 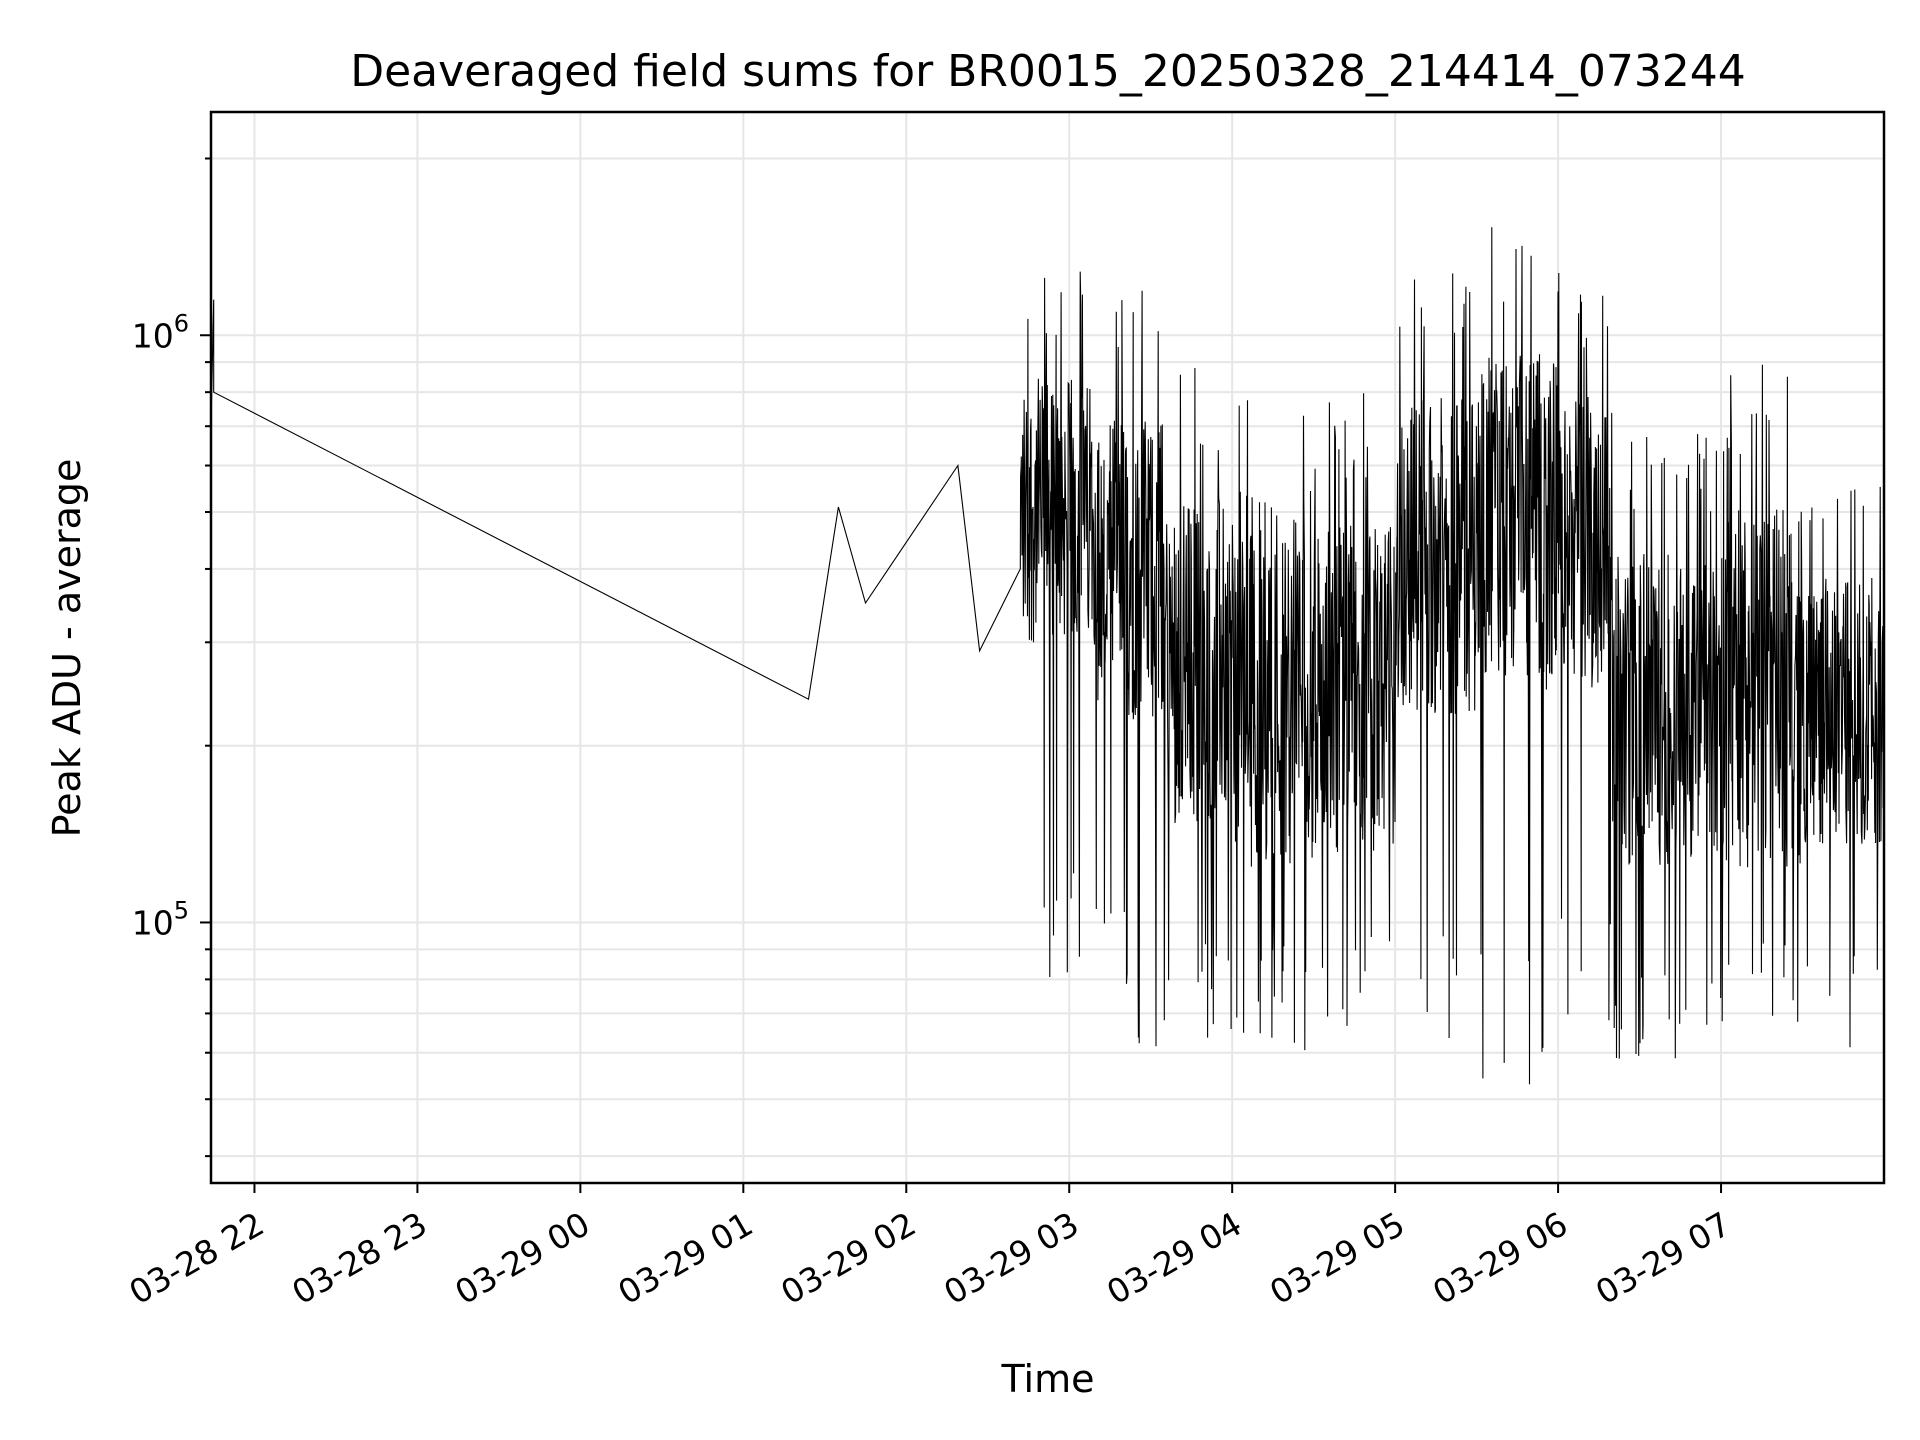 What do you see at coordinates (67, 648) in the screenshot?
I see `y-axis-label: Peak ADU - average` at bounding box center [67, 648].